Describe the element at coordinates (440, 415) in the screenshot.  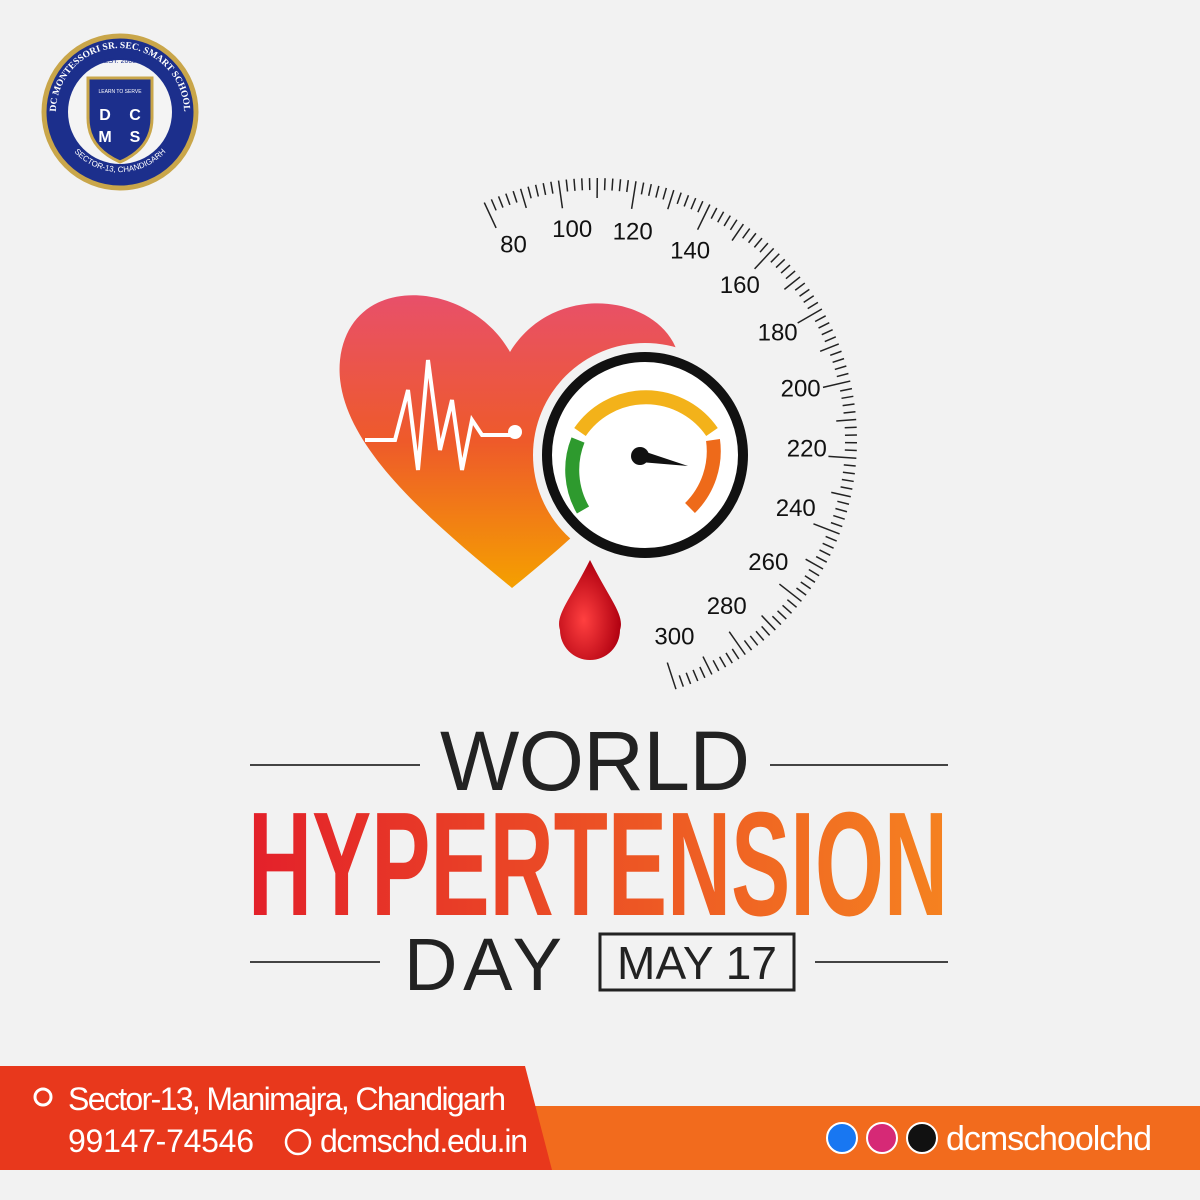
I see `pulse-line` at that location.